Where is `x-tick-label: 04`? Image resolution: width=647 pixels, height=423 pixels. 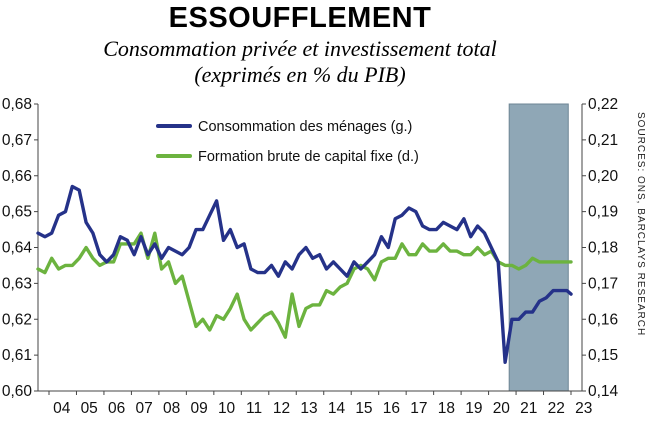
x-tick-label: 04 is located at coordinates (62, 408).